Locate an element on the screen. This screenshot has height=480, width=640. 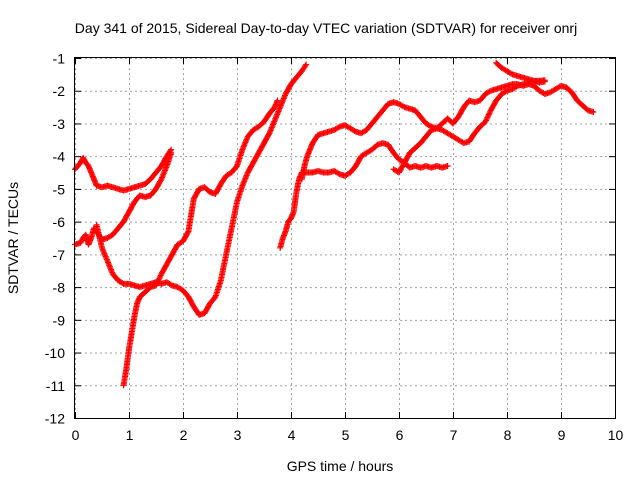
x-tick-label: 2 is located at coordinates (184, 435).